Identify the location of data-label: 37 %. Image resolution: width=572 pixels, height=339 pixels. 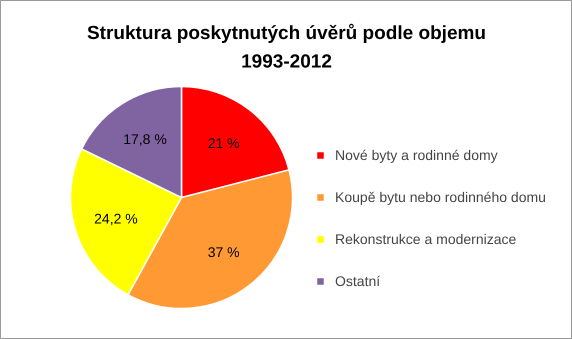
(224, 252).